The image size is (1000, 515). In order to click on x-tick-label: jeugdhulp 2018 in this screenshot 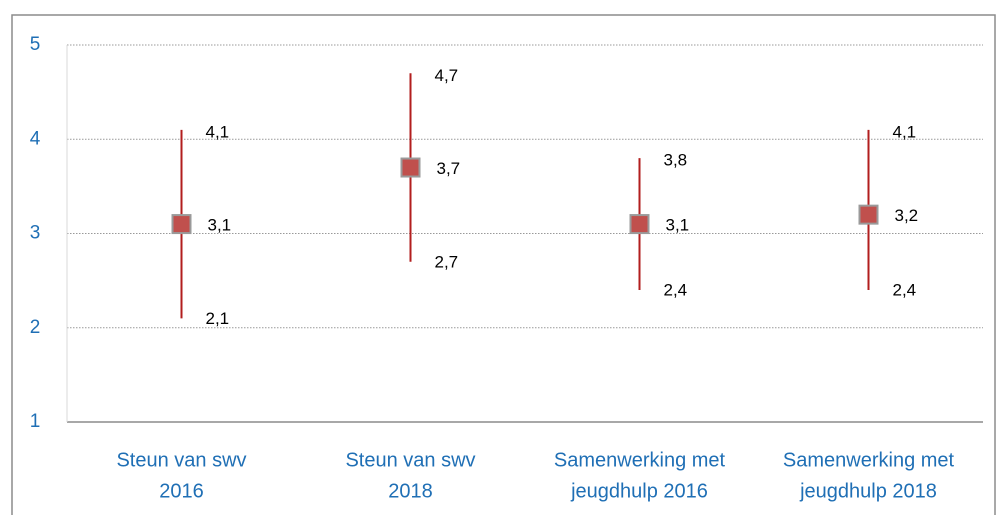, I will do `click(868, 491)`.